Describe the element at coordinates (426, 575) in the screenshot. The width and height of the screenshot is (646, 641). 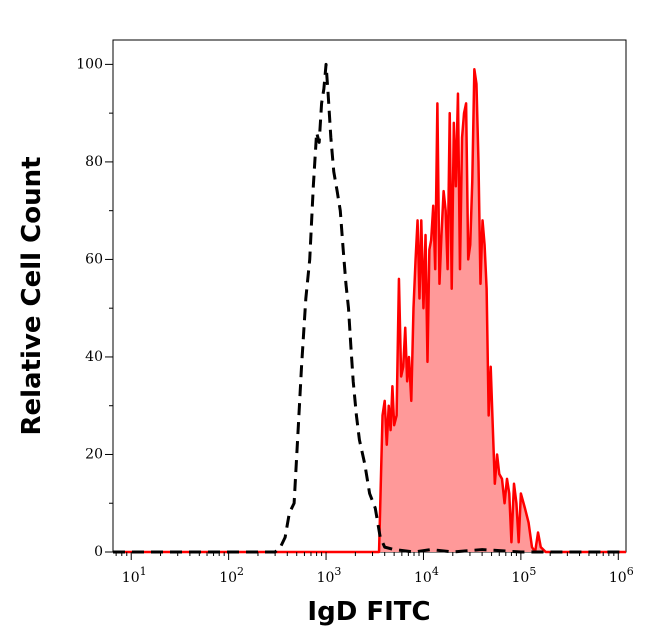
I see `x-tick-label: 10⁴` at that location.